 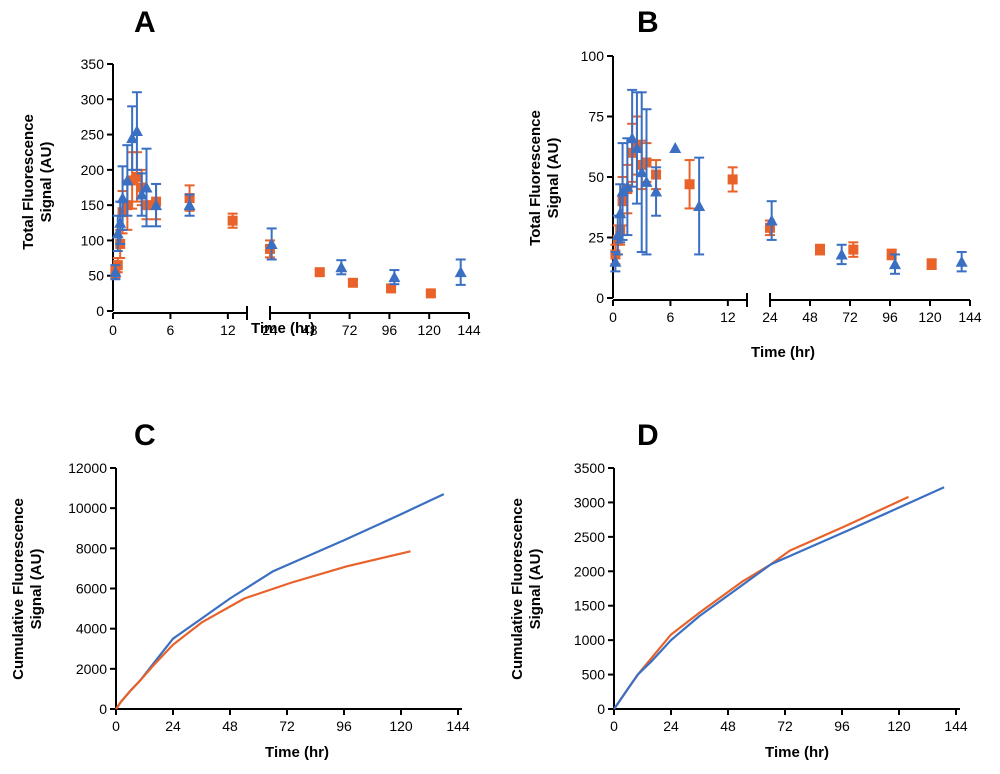 What do you see at coordinates (91, 669) in the screenshot?
I see `y-tick-label: 2000` at bounding box center [91, 669].